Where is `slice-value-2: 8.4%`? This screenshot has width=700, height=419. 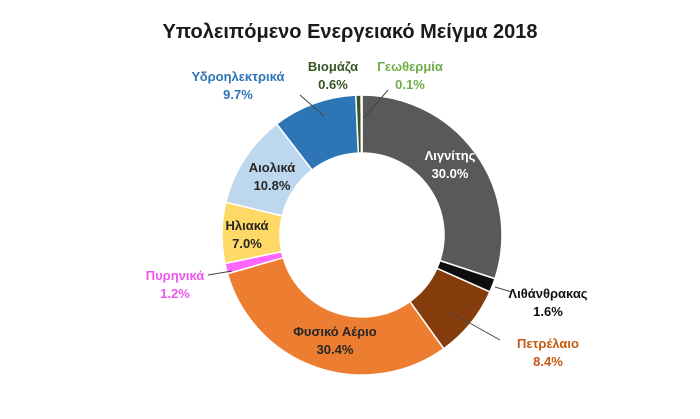
slice-value-2: 8.4% is located at coordinates (548, 361).